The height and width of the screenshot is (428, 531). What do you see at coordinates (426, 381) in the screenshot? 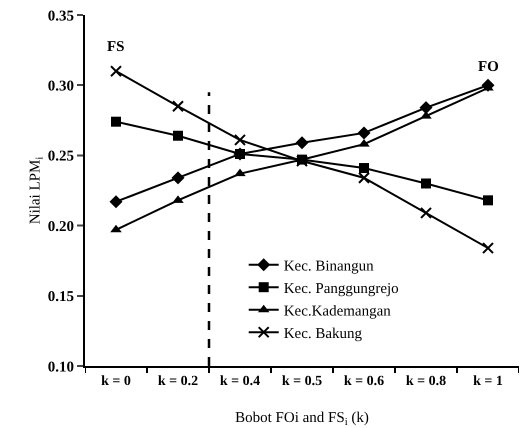
I see `x-tick-label: k = 0.8` at bounding box center [426, 381].